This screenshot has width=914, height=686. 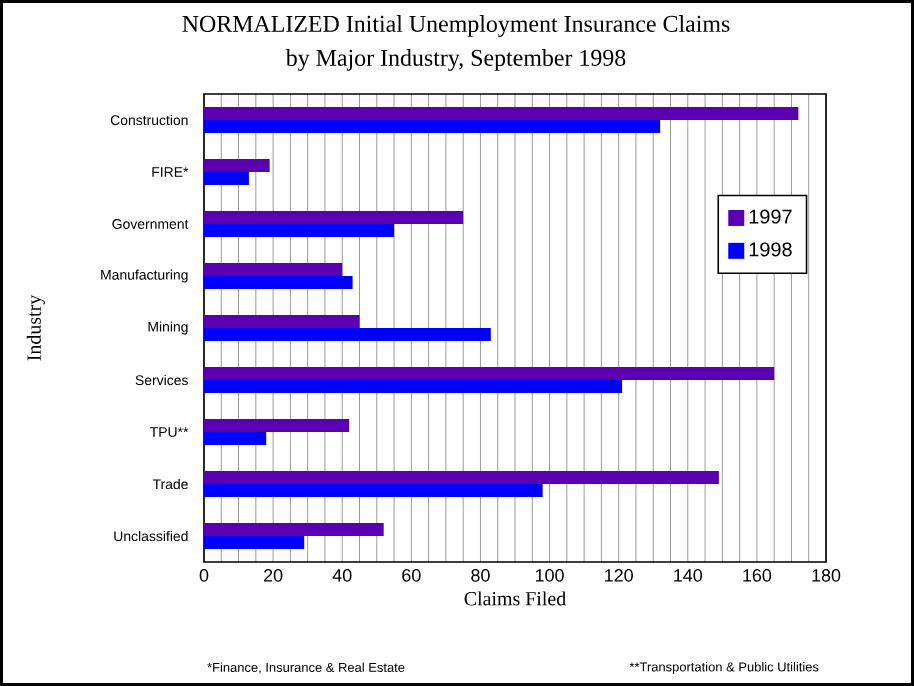 What do you see at coordinates (770, 216) in the screenshot?
I see `legend-label: 1997` at bounding box center [770, 216].